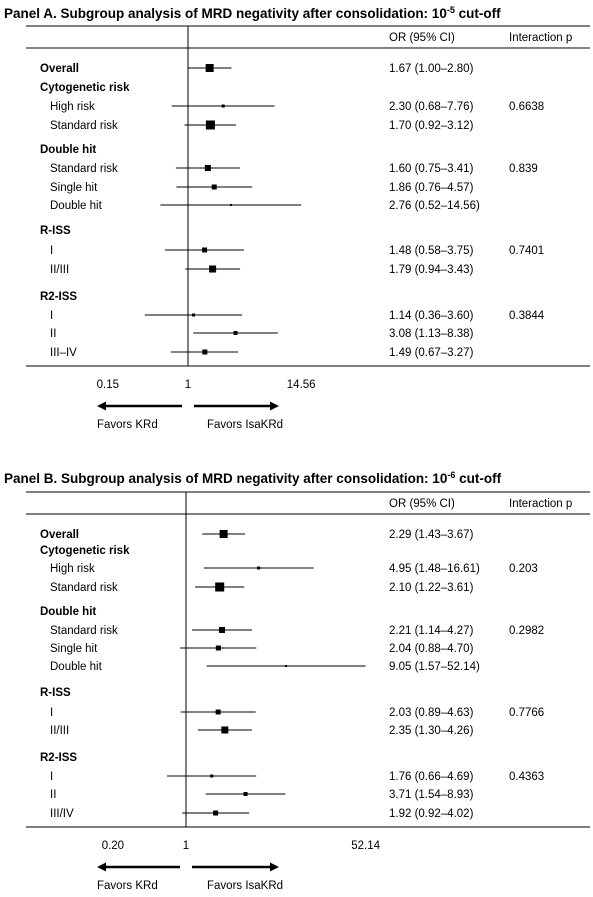  What do you see at coordinates (431, 270) in the screenshot?
I see `or-ci-value: 1.79 (0.94–3.43)` at bounding box center [431, 270].